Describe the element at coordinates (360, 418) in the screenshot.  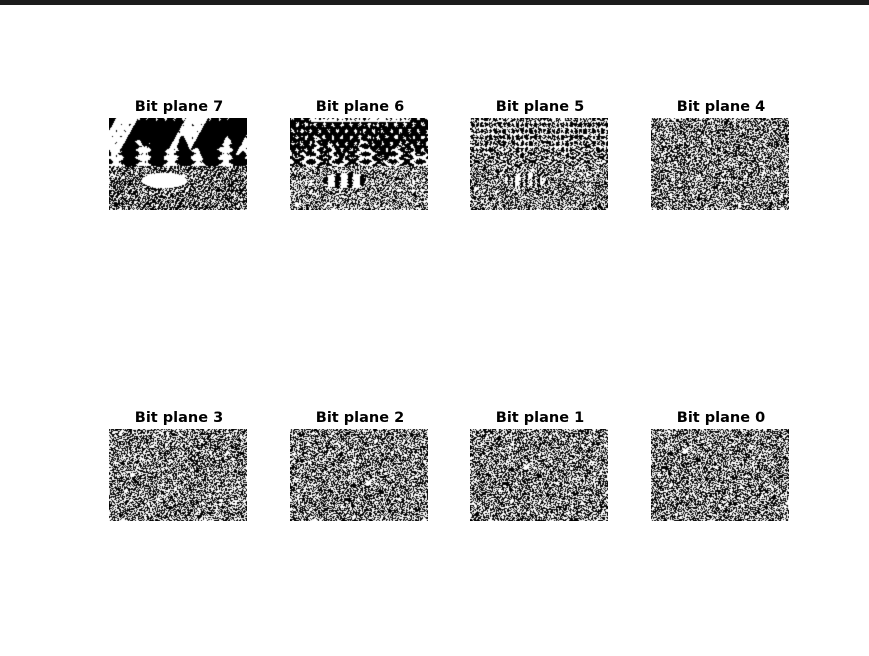
I see `subplot-title: Bit plane 2` at that location.